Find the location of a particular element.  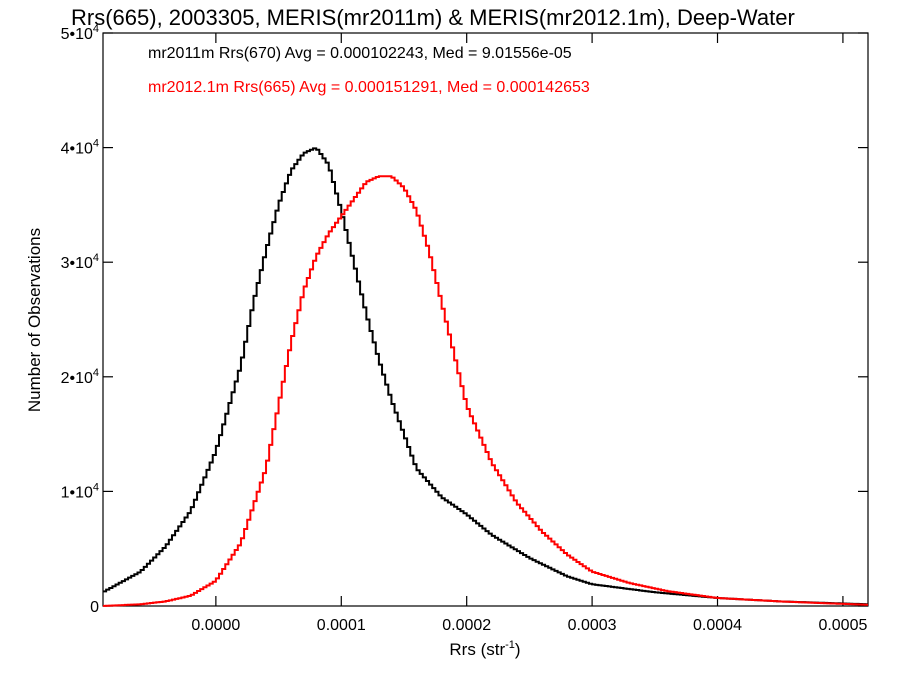

y-axis-label: Number of Observations is located at coordinates (34, 320).